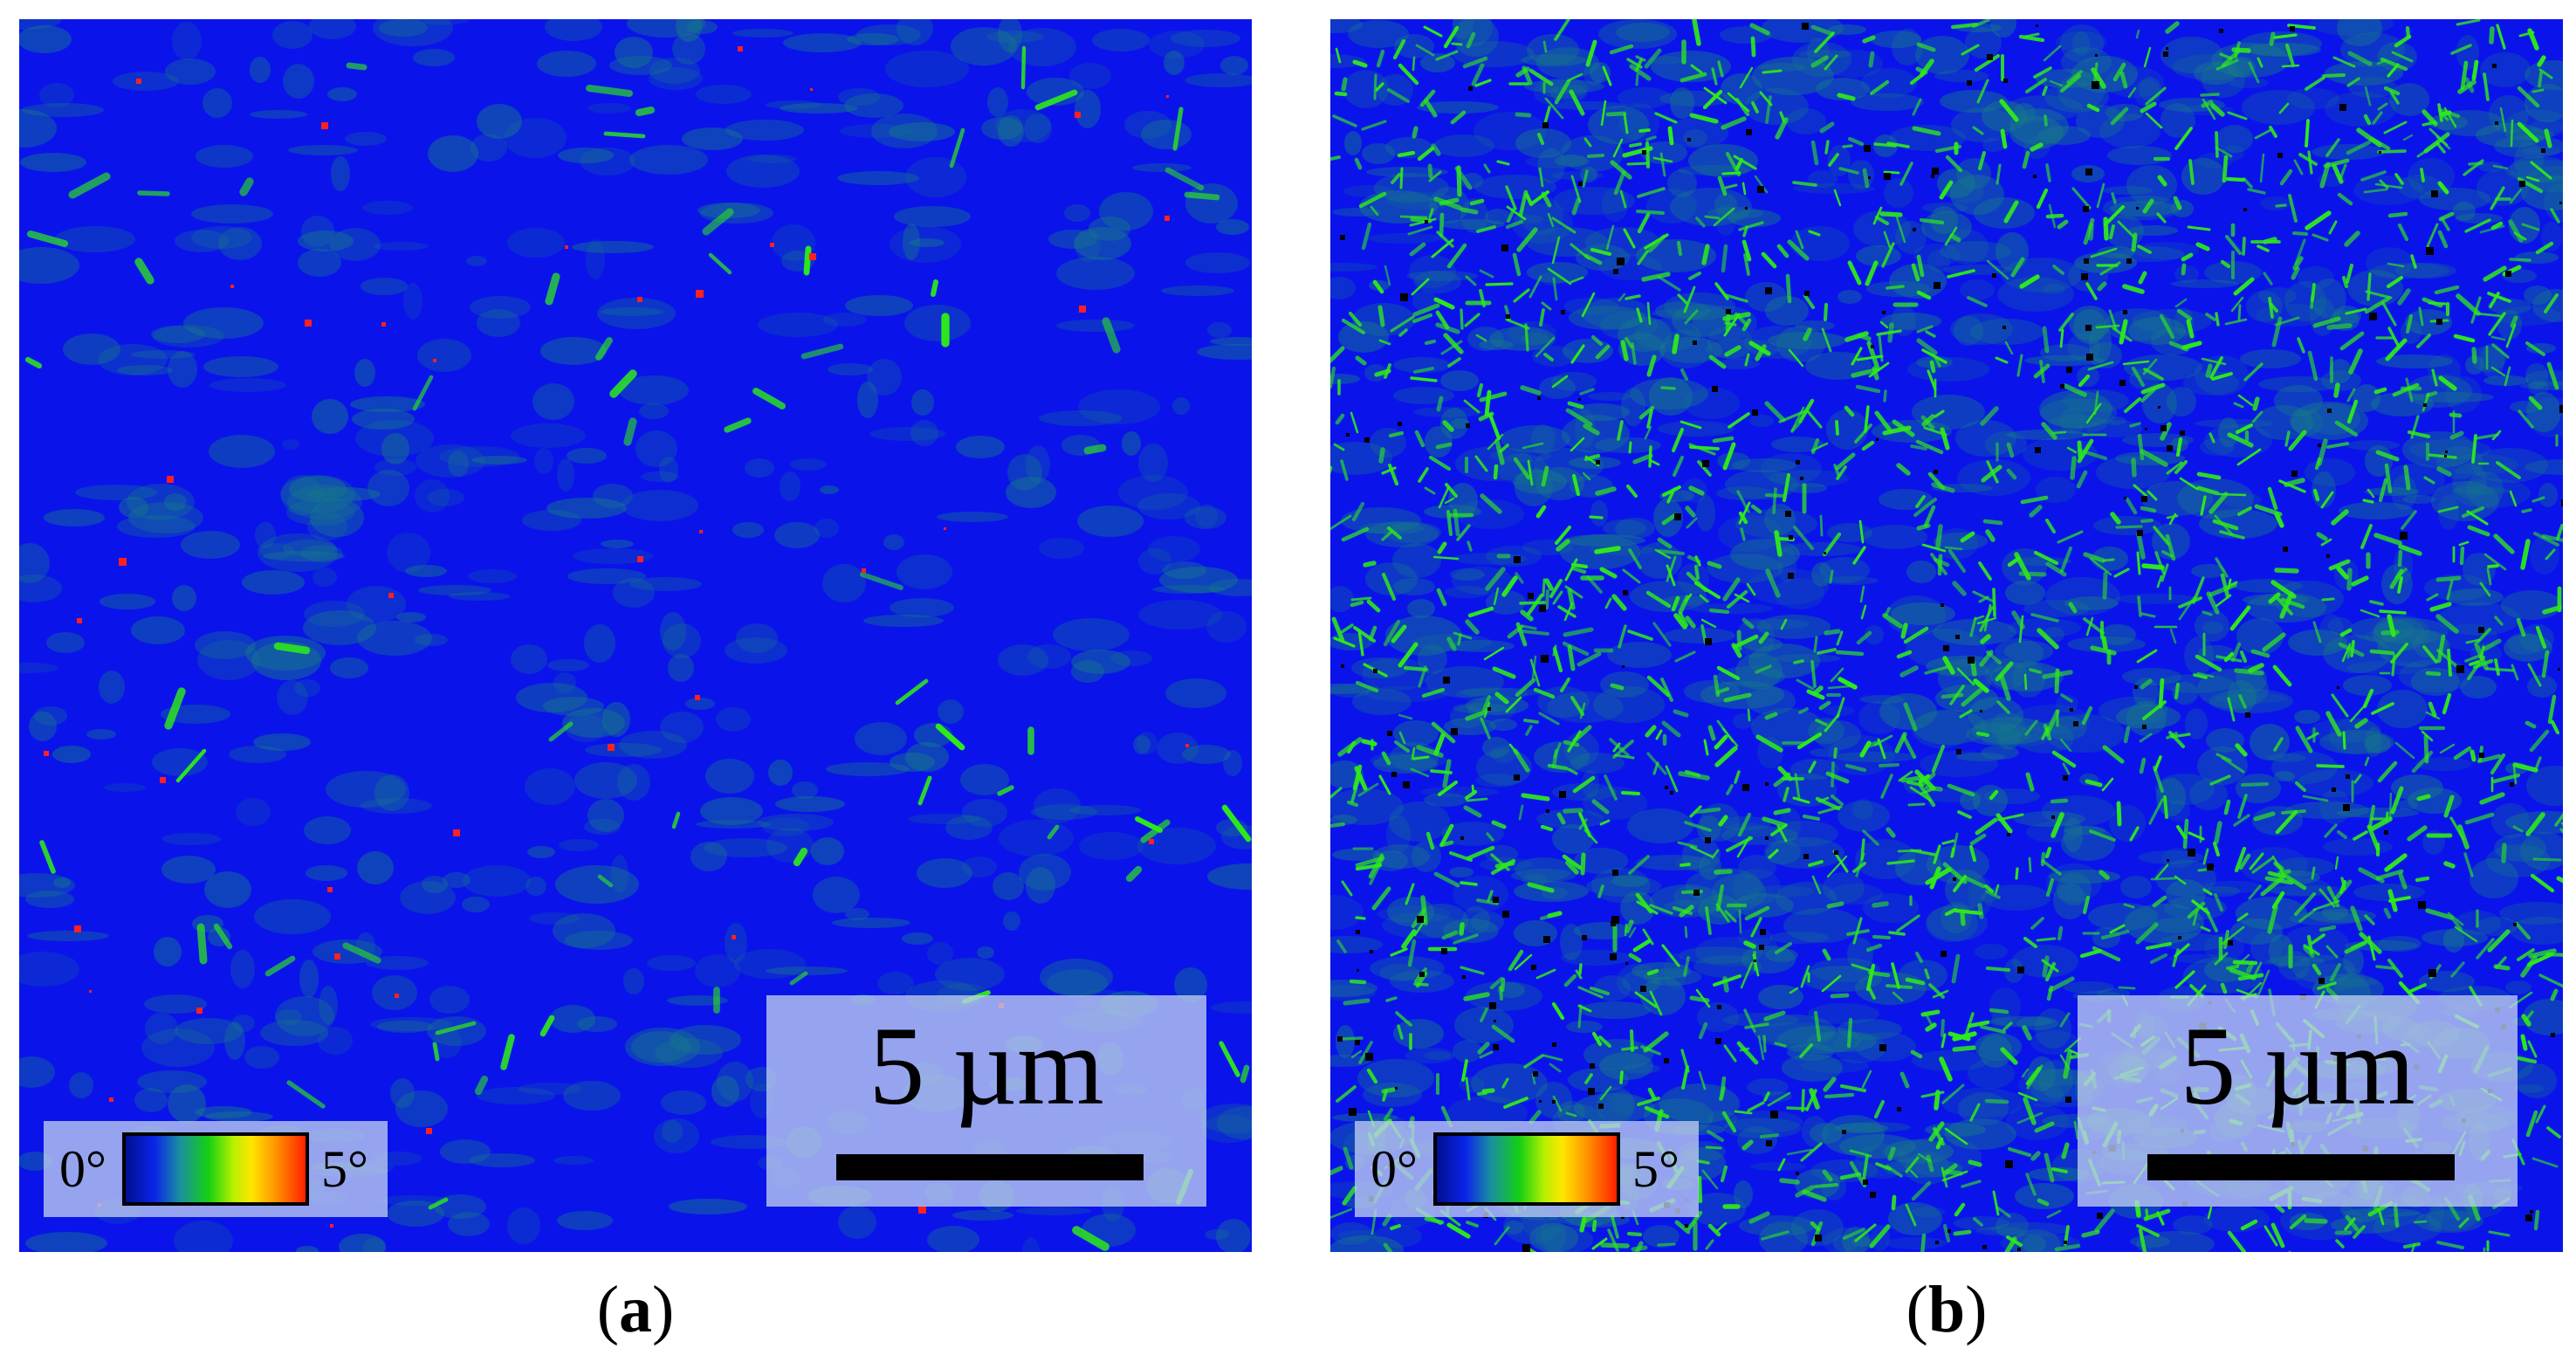 The image size is (2576, 1362). What do you see at coordinates (344, 1169) in the screenshot?
I see `legend-max-label-a: 5°` at bounding box center [344, 1169].